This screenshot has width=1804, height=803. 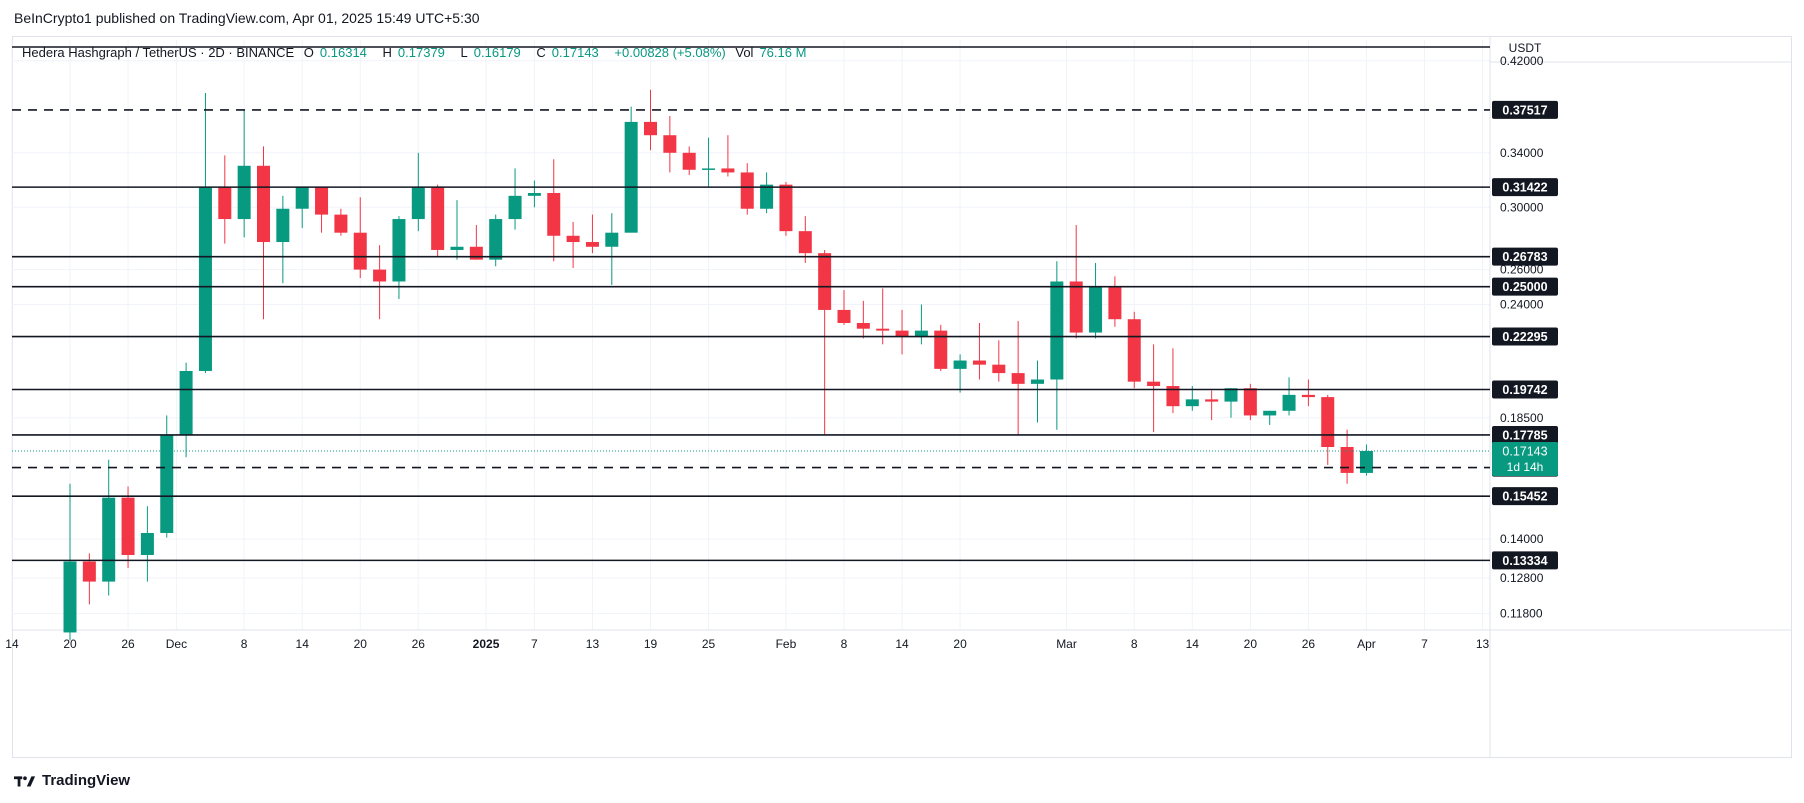 I want to click on legend-low-value: 0.16179, so click(x=497, y=52).